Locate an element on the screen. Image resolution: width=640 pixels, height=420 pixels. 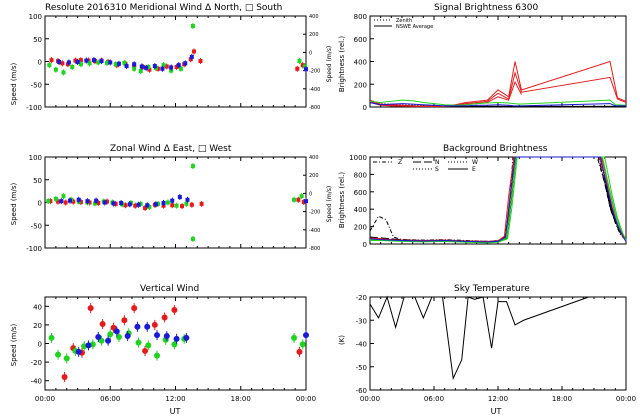
vertical-ytick-label-2: 0 is located at coordinates (40, 345).